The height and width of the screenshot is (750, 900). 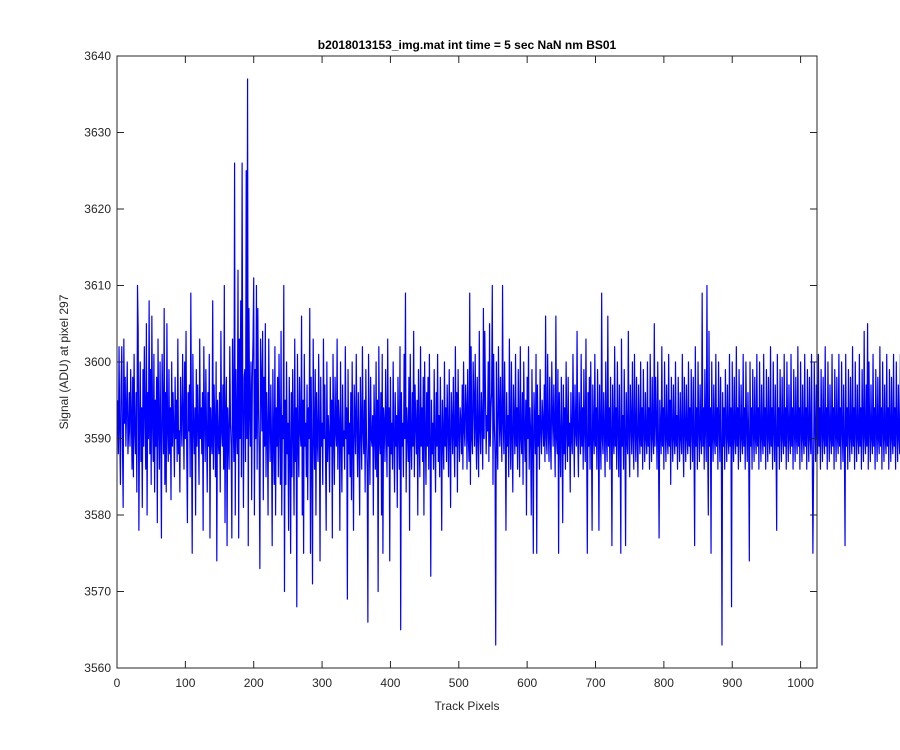 What do you see at coordinates (97, 439) in the screenshot?
I see `y-tick-label-3: 3590` at bounding box center [97, 439].